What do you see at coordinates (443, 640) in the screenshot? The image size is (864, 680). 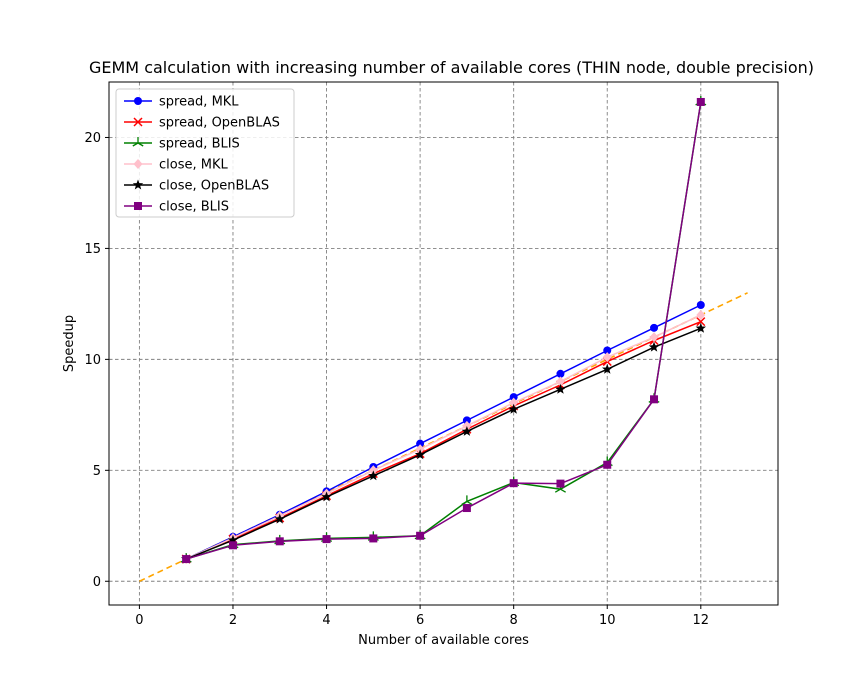 I see `x-axis-label: Number of available cores` at bounding box center [443, 640].